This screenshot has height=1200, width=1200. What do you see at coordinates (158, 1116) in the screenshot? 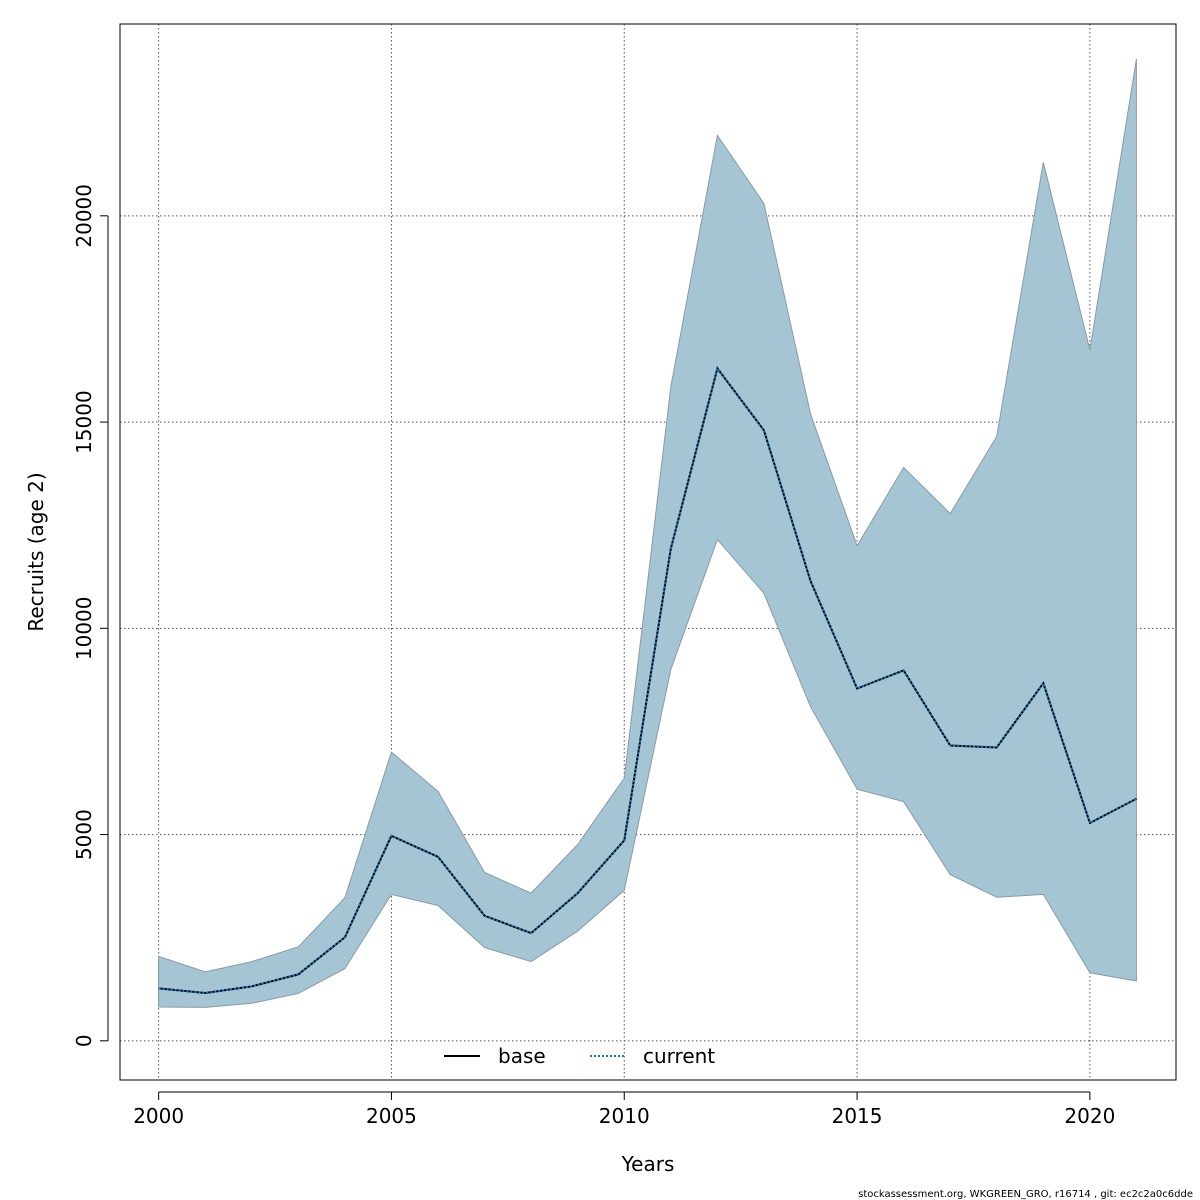
I see `x-tick-label-2000: 2000` at bounding box center [158, 1116].